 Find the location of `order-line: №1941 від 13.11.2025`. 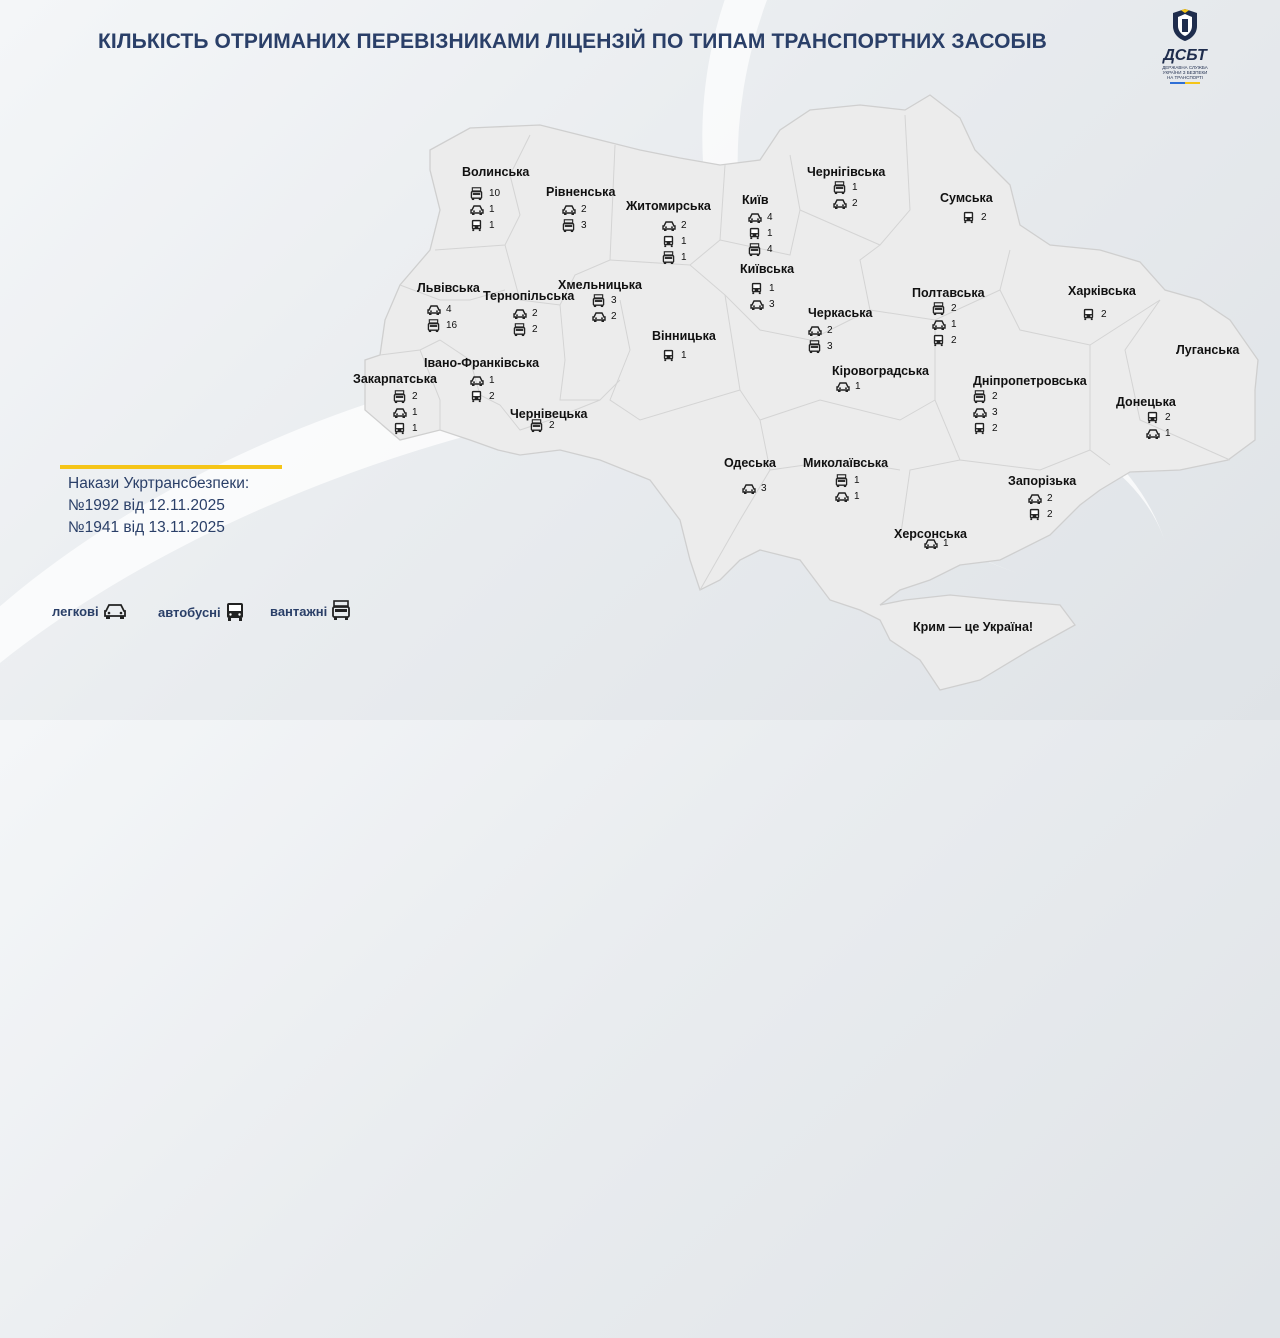

order-line: №1941 від 13.11.2025 is located at coordinates (146, 527).